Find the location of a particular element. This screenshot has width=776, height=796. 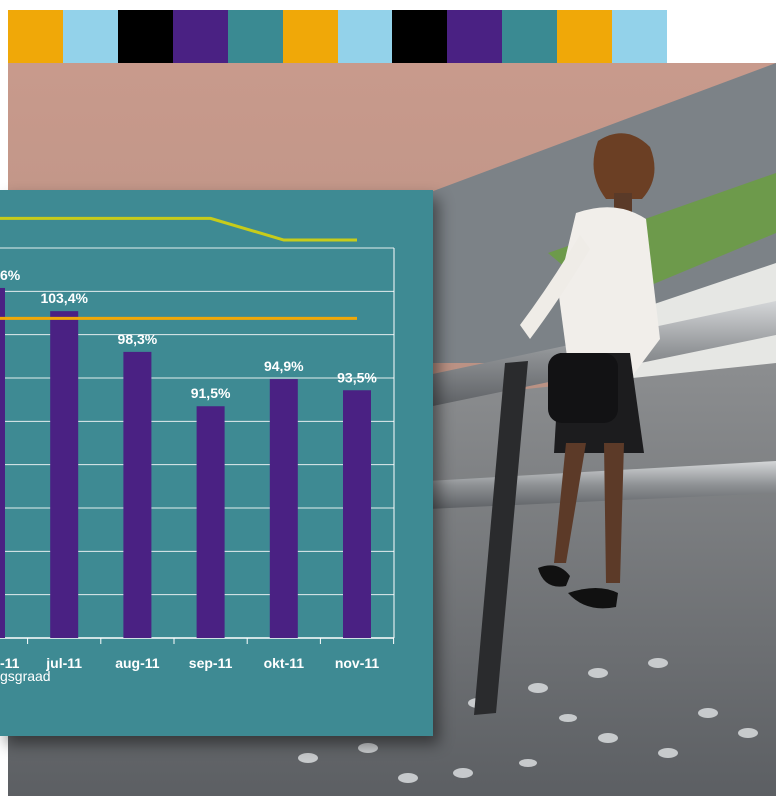

bar-value-label-sep-11: 91,5% is located at coordinates (211, 393).